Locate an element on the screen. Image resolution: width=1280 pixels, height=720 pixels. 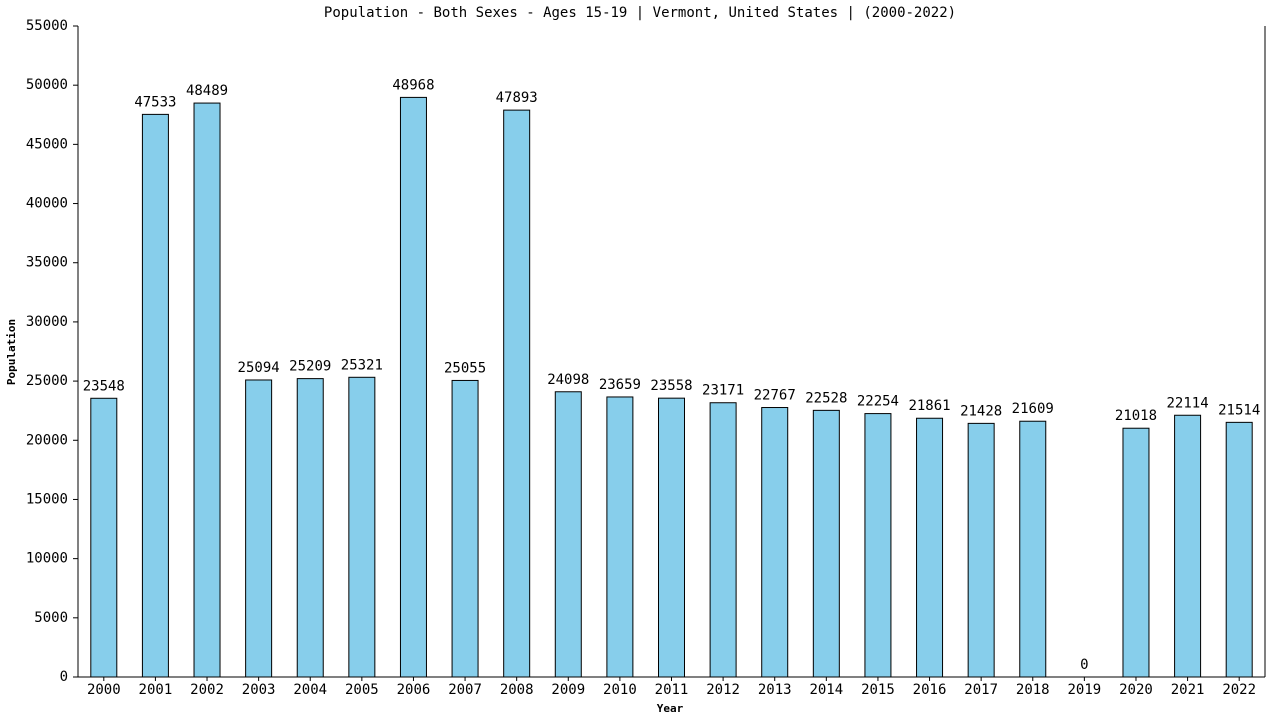
x-tick-label: 2014 is located at coordinates (826, 690).